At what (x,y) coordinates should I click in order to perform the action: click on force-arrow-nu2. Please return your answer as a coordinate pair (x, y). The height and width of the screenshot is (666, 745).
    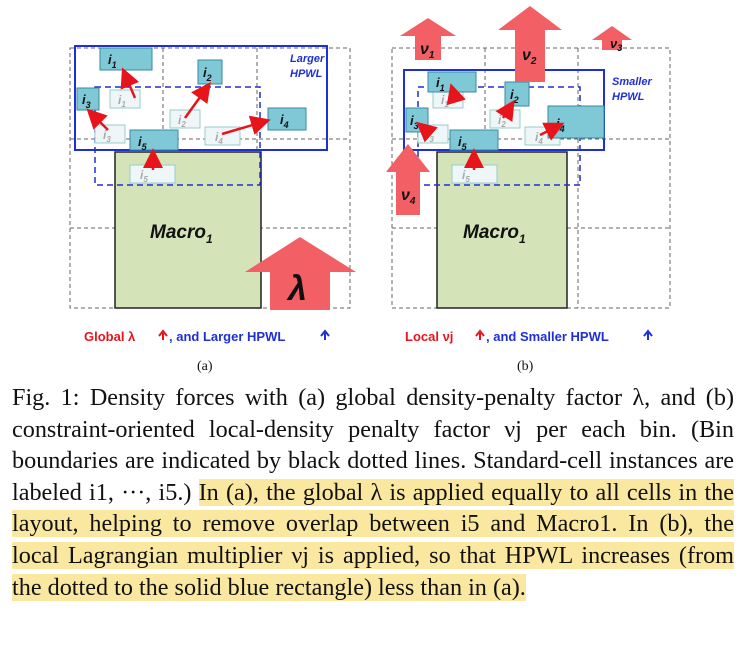
    Looking at the image, I should click on (530, 44).